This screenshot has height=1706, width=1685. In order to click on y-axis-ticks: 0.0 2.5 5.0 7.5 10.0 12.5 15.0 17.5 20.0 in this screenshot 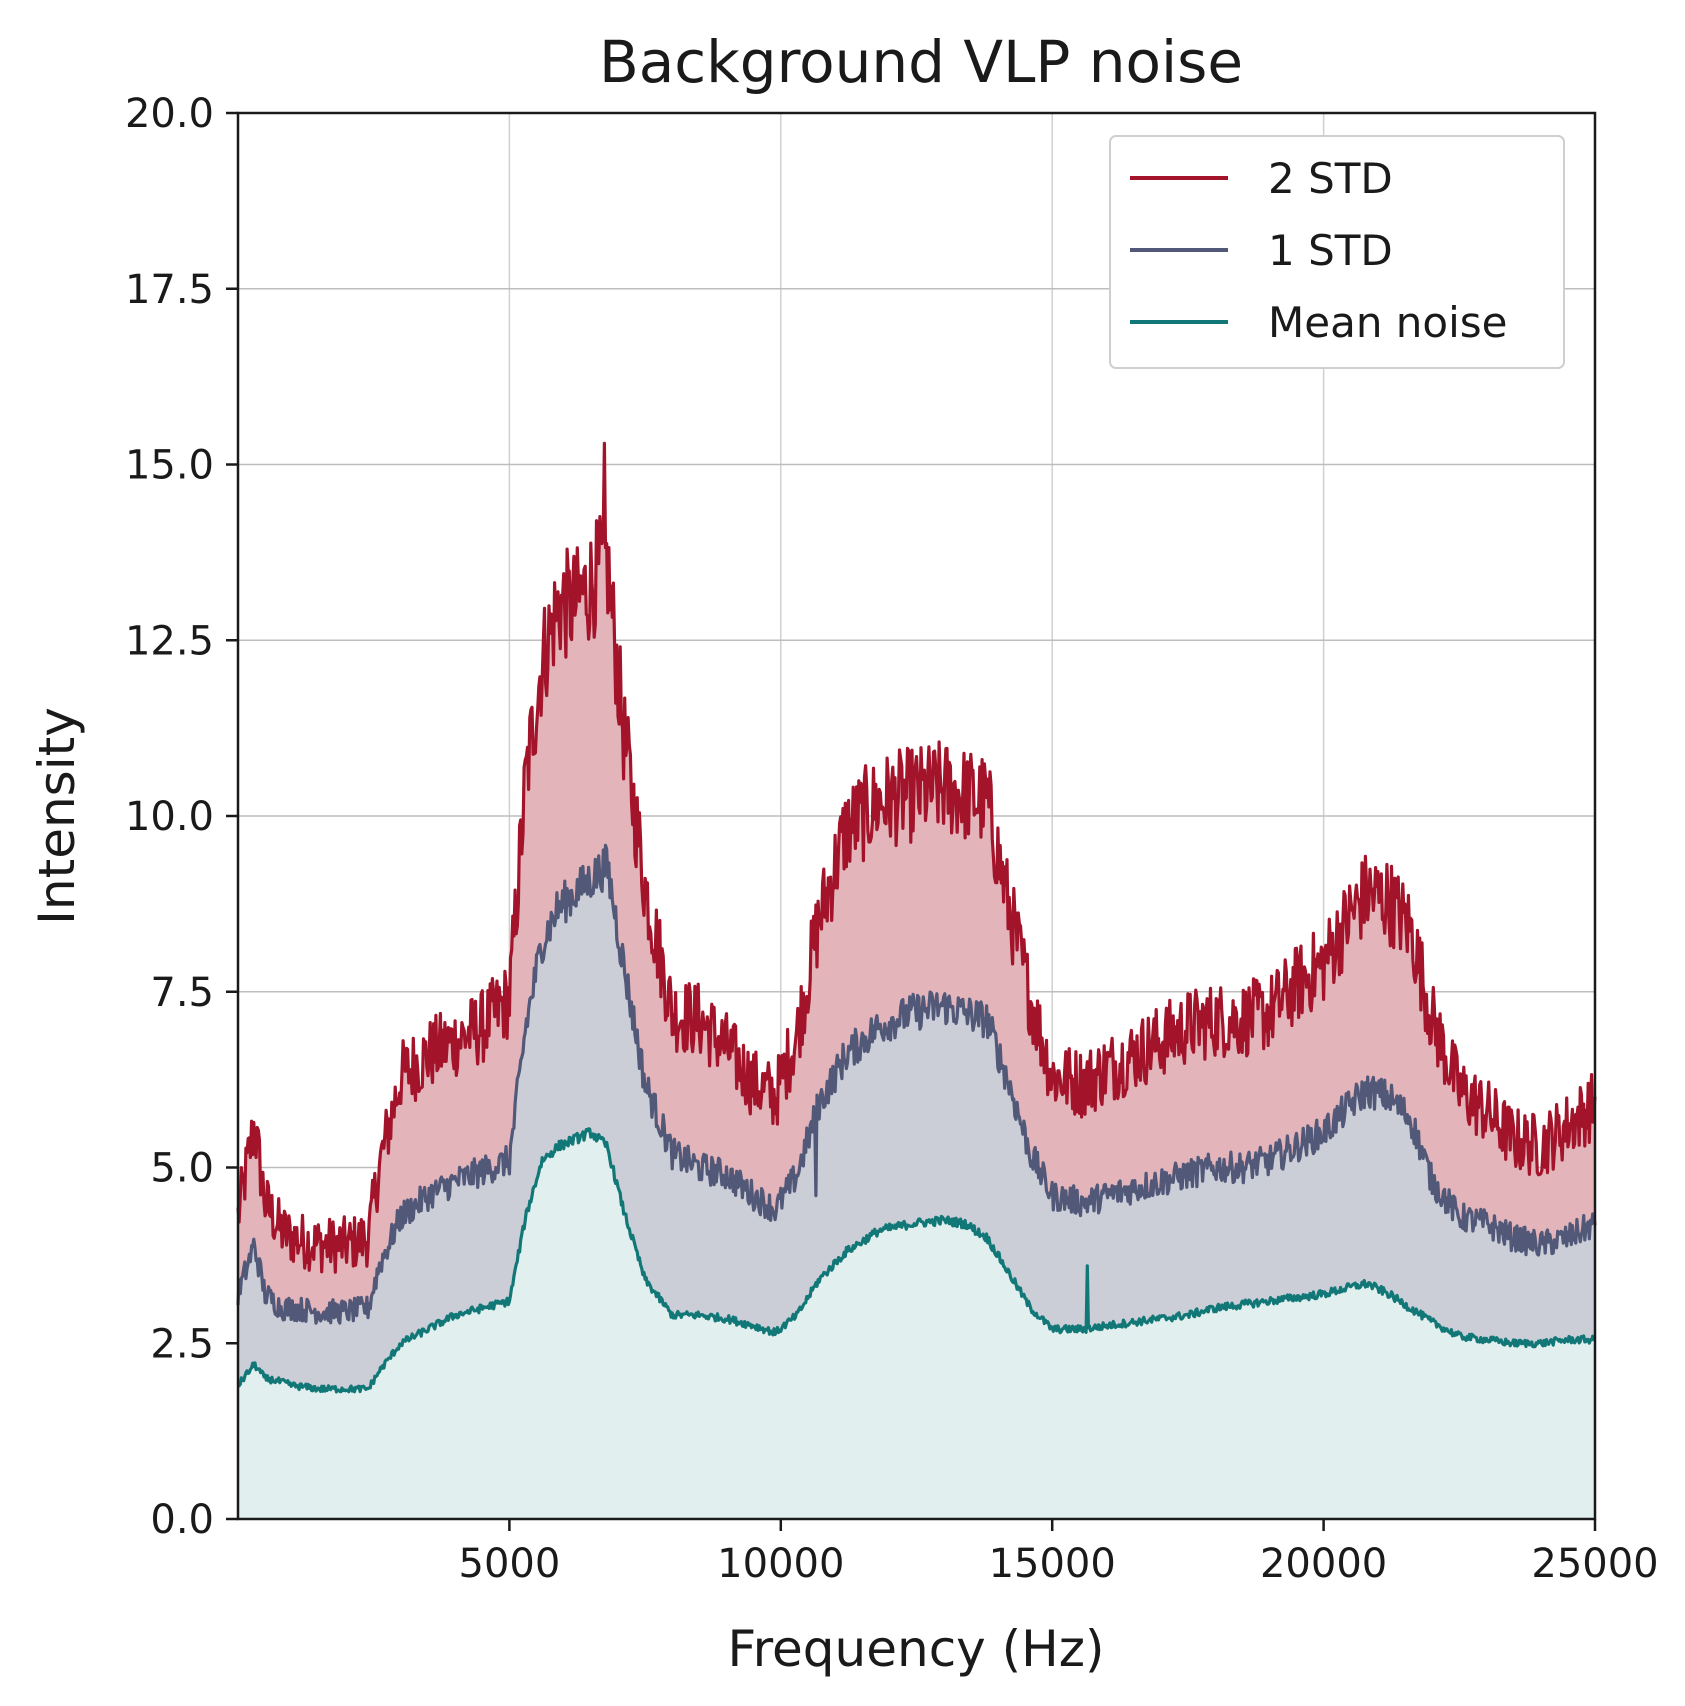, I will do `click(181, 817)`.